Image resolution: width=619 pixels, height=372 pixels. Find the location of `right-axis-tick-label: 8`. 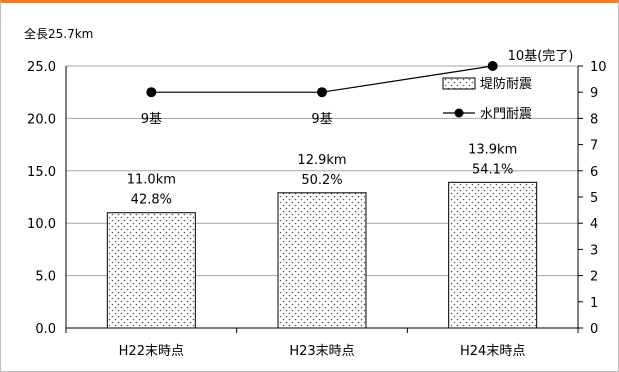

right-axis-tick-label: 8 is located at coordinates (594, 119).